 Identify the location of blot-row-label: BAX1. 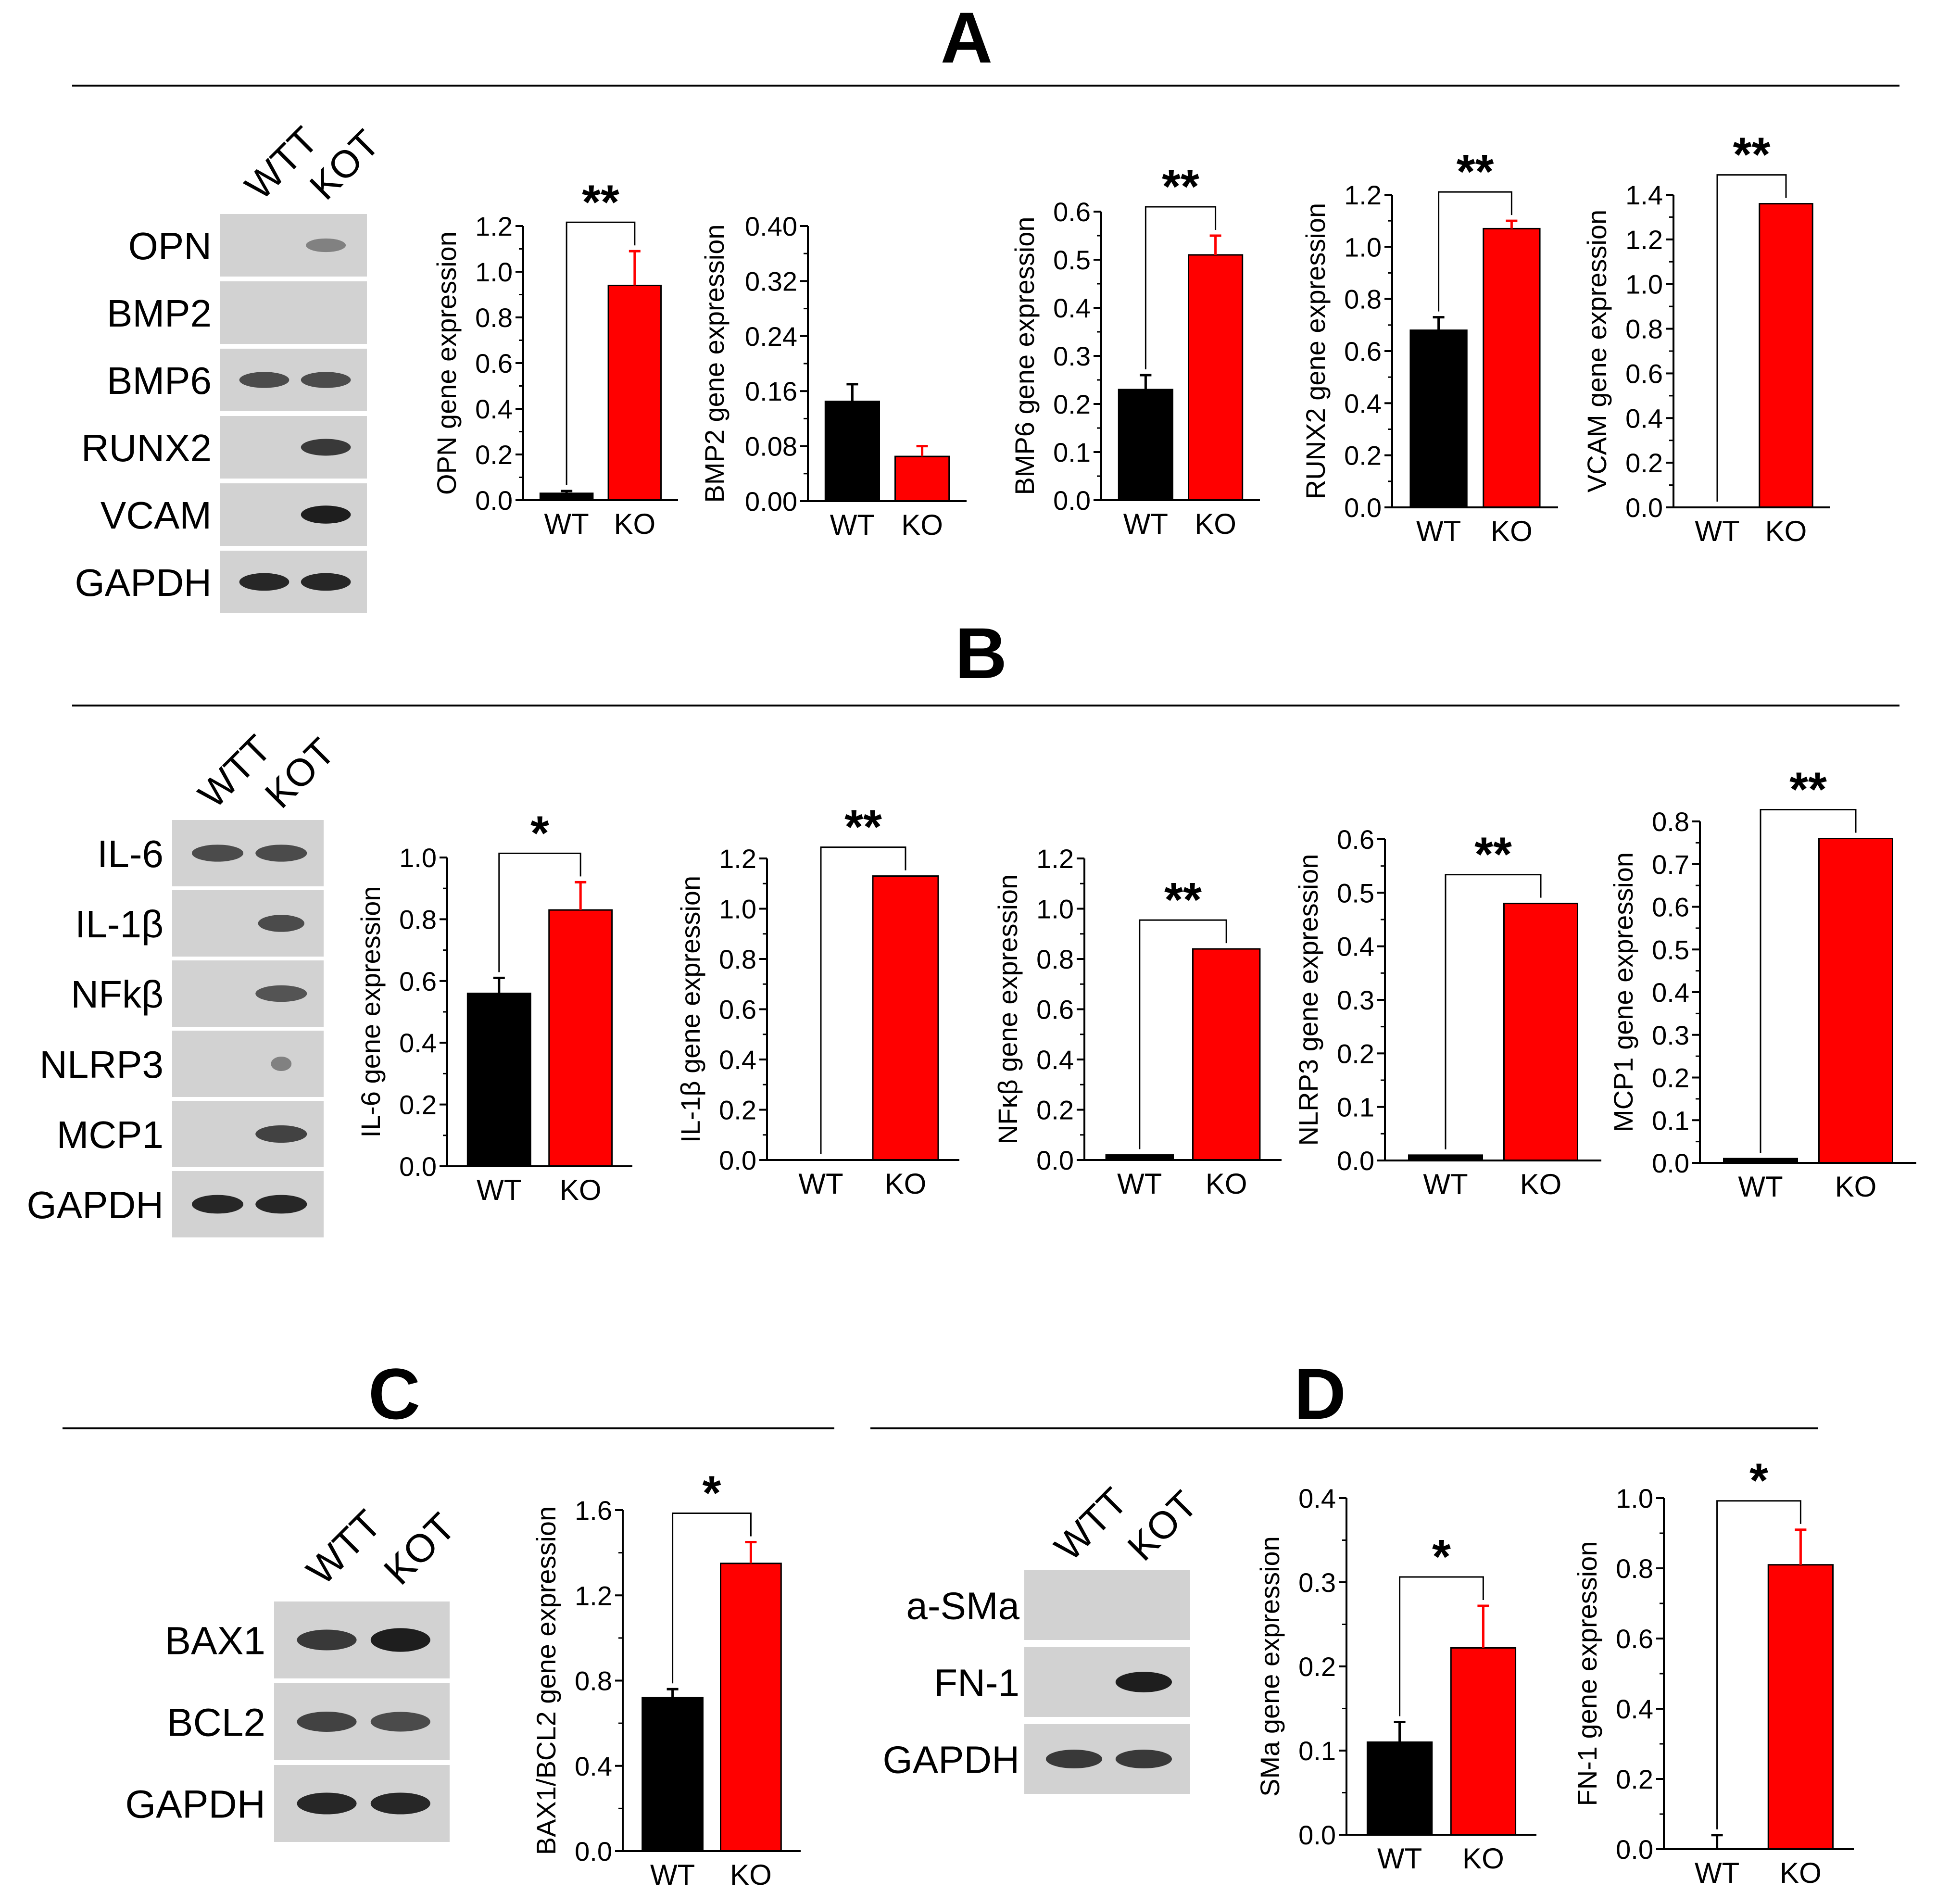
(214, 1641).